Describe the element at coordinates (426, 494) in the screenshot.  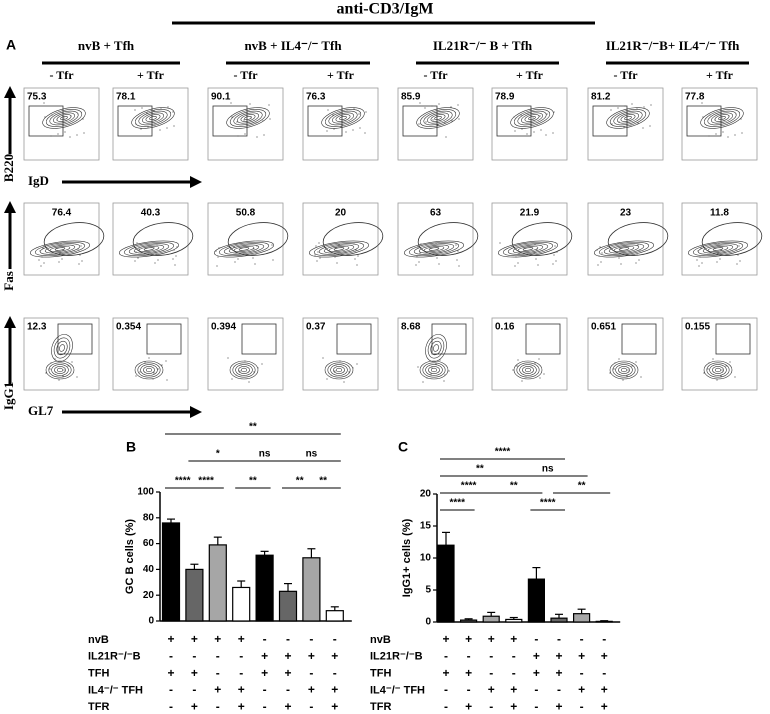
I see `y-tick-label: 20` at that location.